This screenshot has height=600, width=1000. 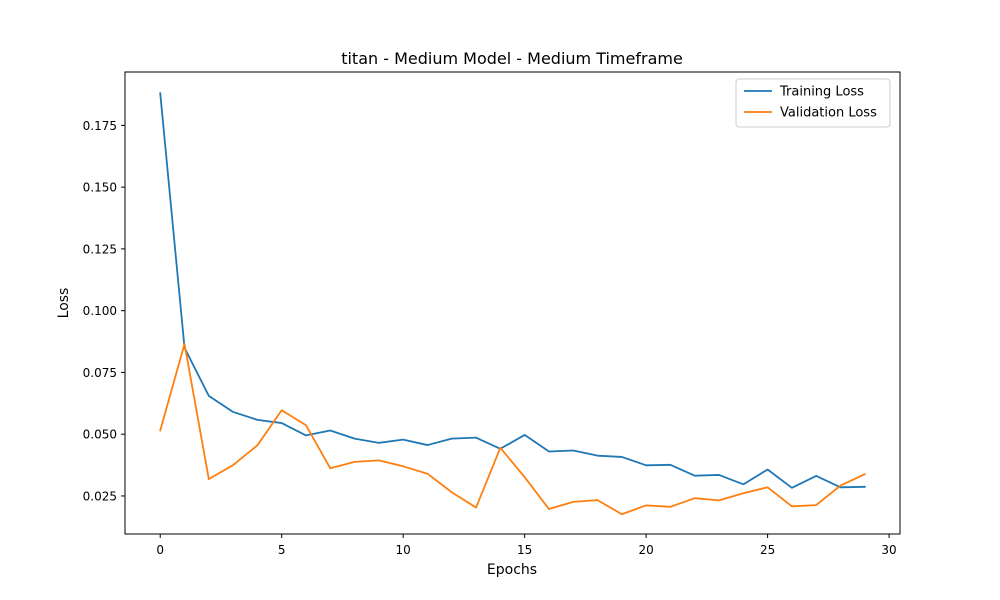 What do you see at coordinates (403, 550) in the screenshot?
I see `x-tick-label: 10` at bounding box center [403, 550].